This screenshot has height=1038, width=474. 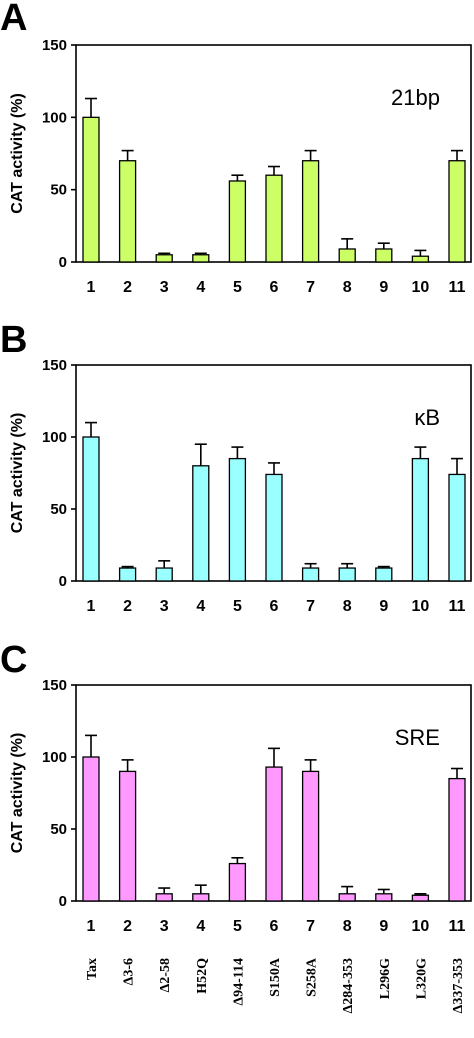 I want to click on panel-letter: A, so click(x=13, y=19).